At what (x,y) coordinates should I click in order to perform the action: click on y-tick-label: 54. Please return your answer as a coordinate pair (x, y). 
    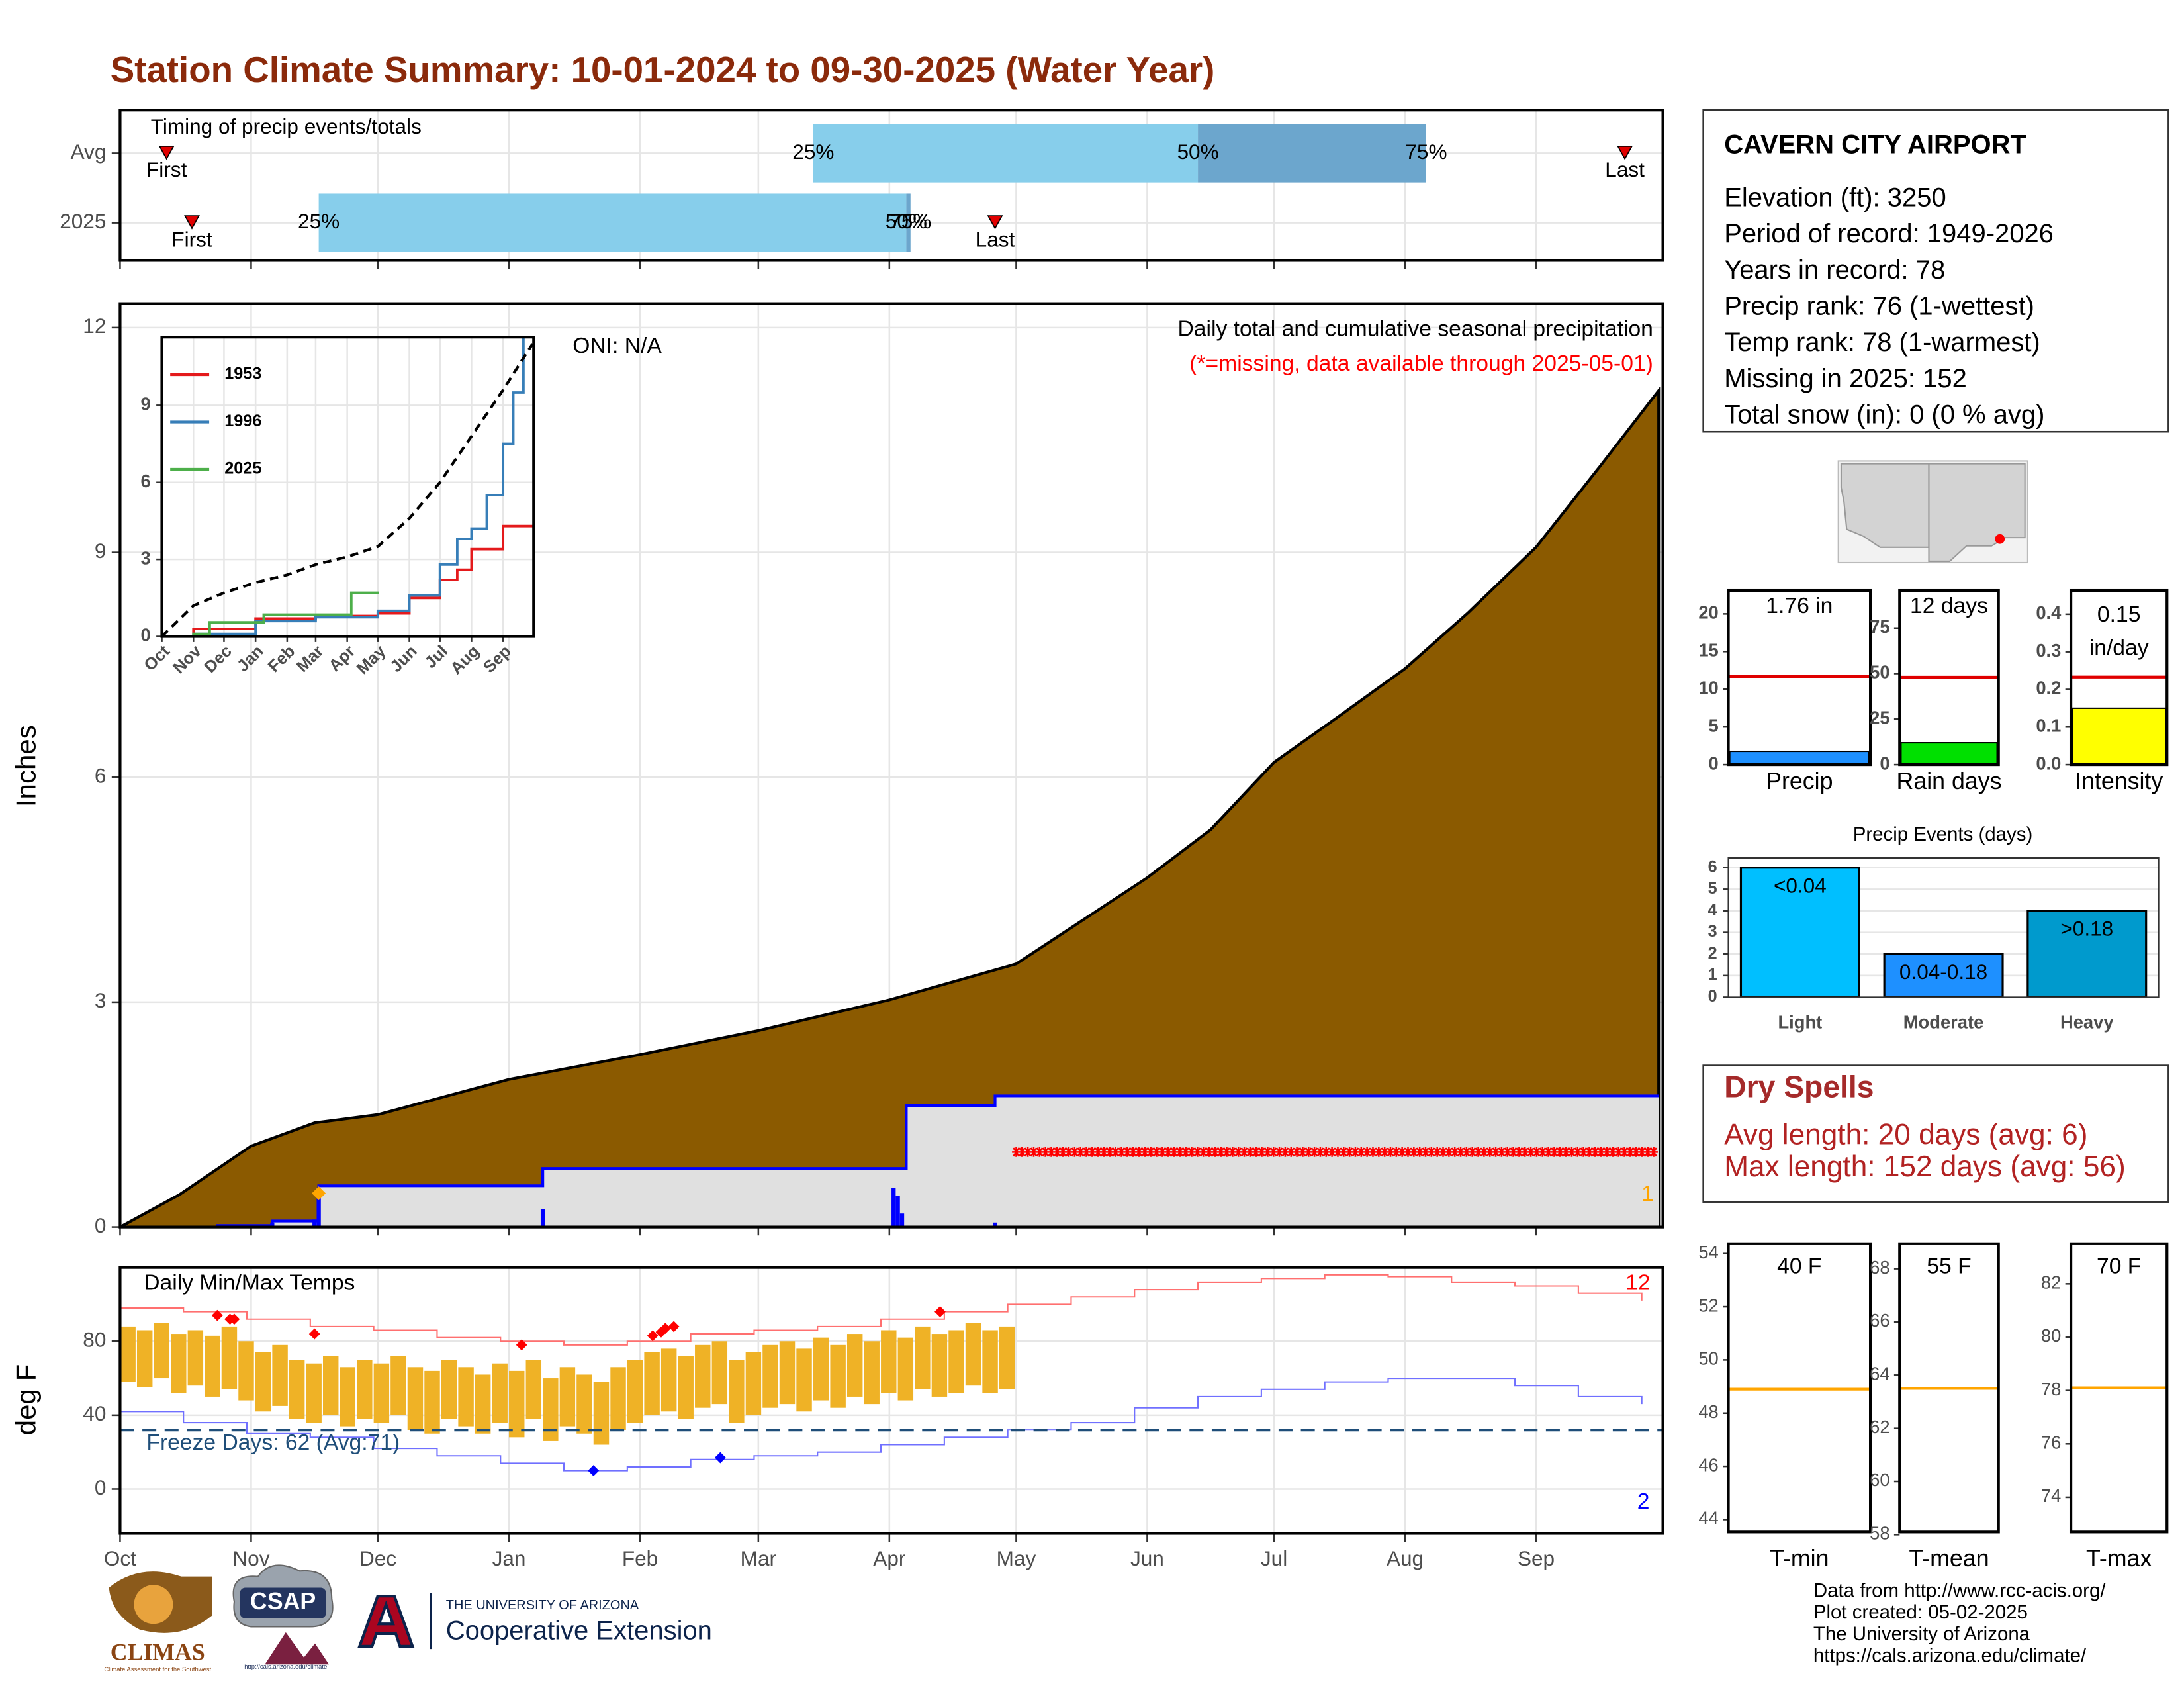
    Looking at the image, I should click on (1708, 1252).